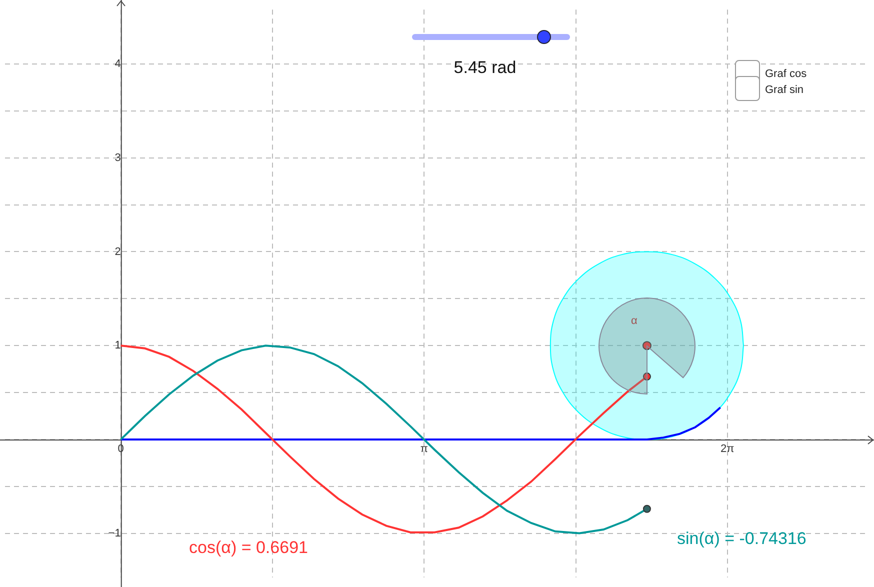  What do you see at coordinates (485, 68) in the screenshot?
I see `annotation: 5.45 rad` at bounding box center [485, 68].